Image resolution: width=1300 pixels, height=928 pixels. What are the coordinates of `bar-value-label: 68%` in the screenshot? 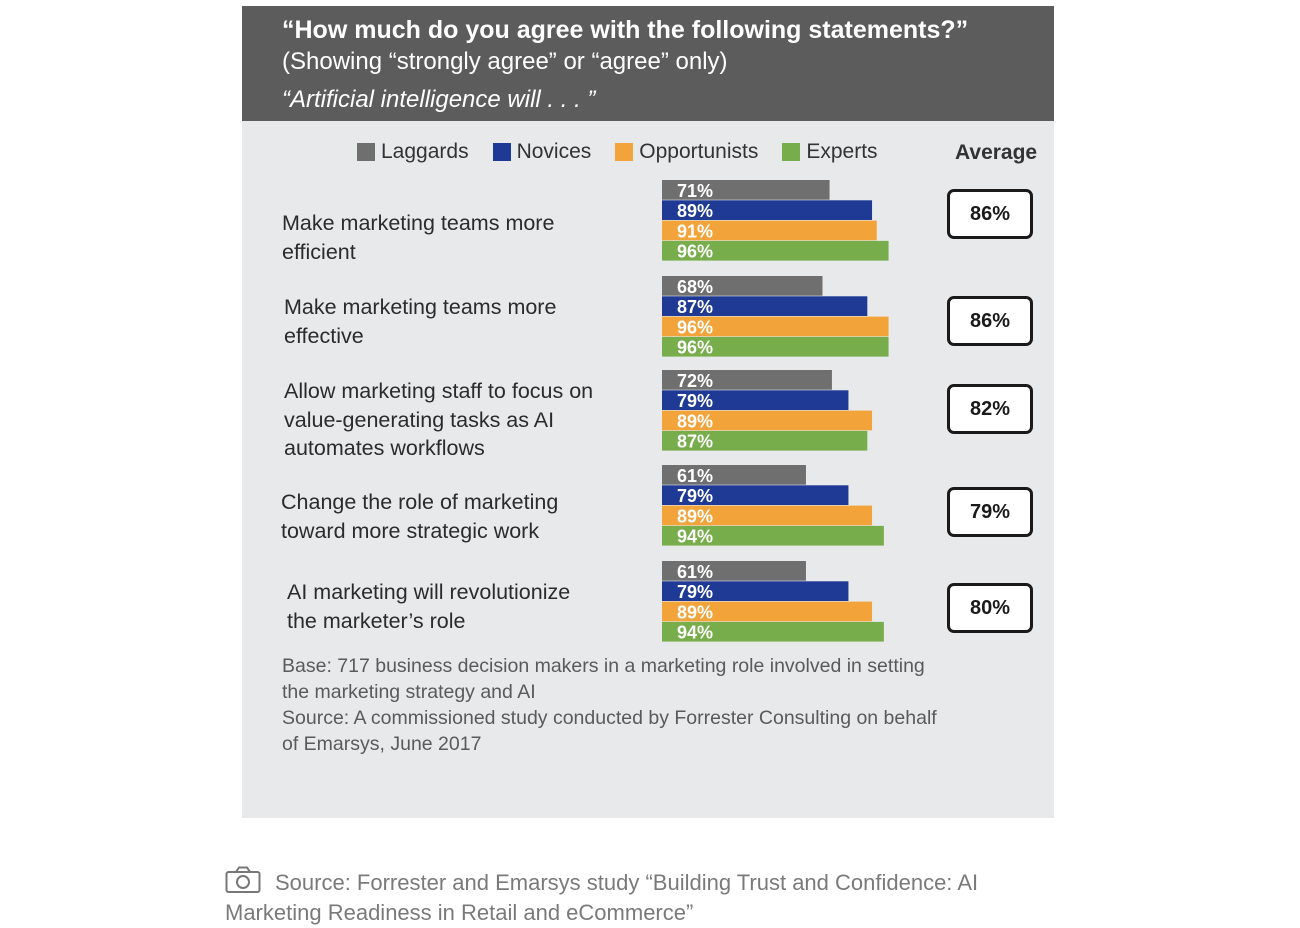 It's located at (695, 287).